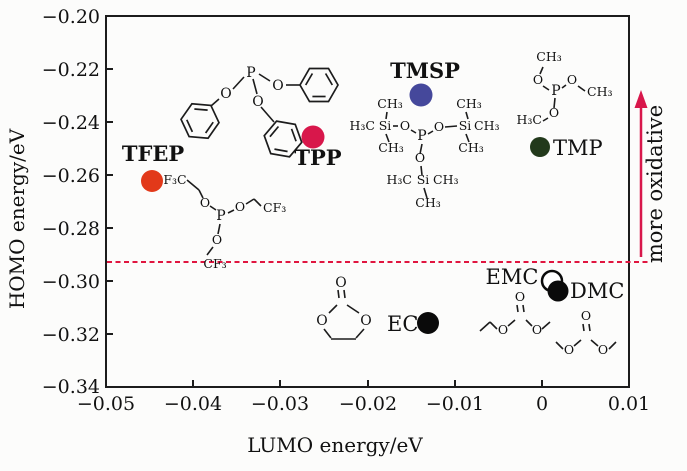  Describe the element at coordinates (428, 323) in the screenshot. I see `data-point-ec` at that location.